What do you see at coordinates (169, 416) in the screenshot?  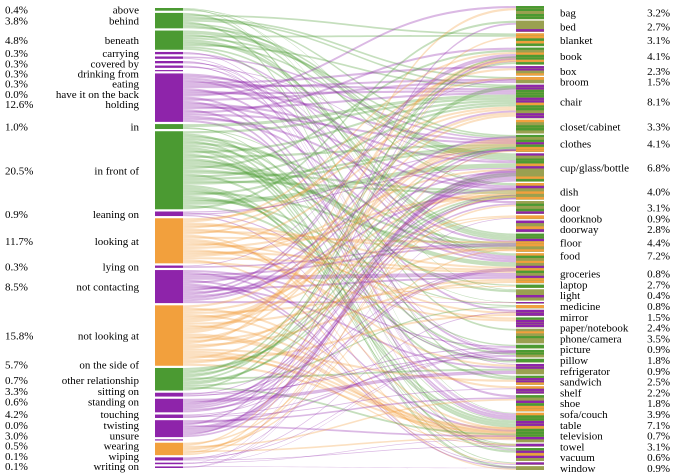 I see `relation-node-standing-on` at bounding box center [169, 416].